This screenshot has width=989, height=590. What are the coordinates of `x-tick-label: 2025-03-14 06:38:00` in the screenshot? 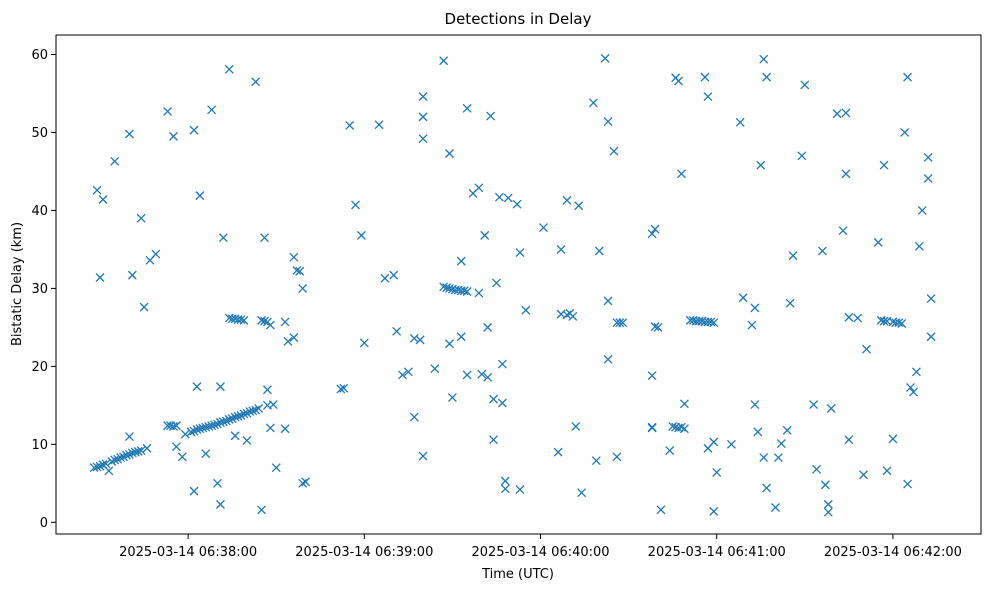 It's located at (188, 552).